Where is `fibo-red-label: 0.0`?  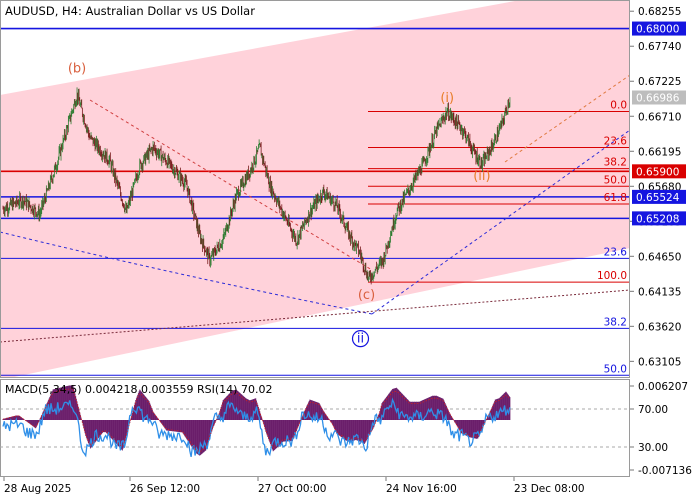
fibo-red-label: 0.0 is located at coordinates (618, 105).